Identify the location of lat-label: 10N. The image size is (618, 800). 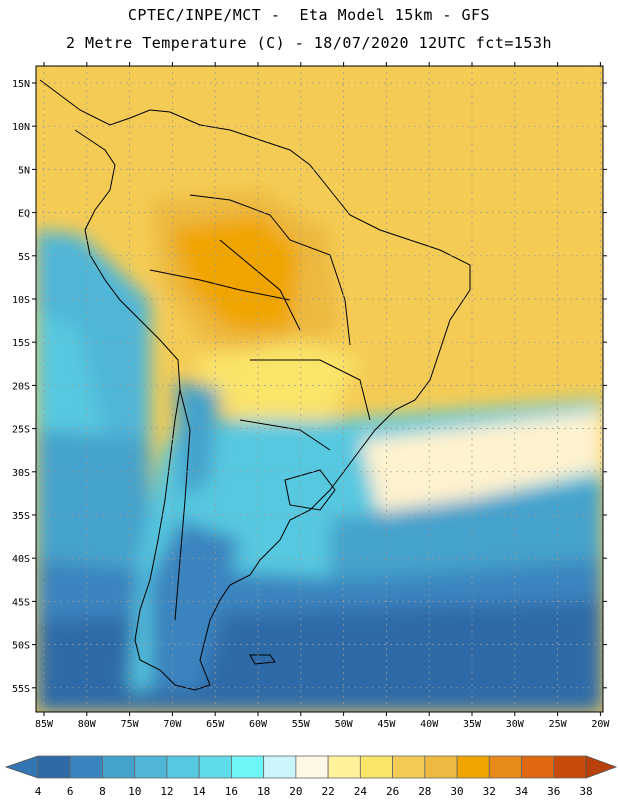
(21, 127).